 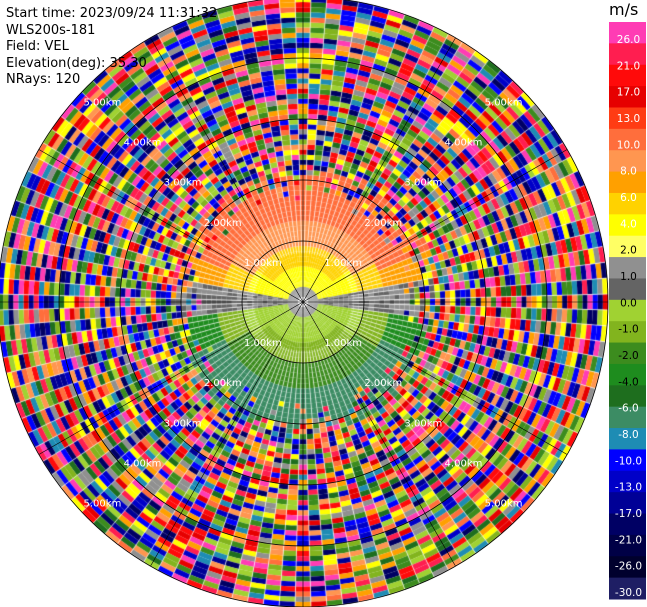 I want to click on colorbar-tick-label: 2.0, so click(x=628, y=251).